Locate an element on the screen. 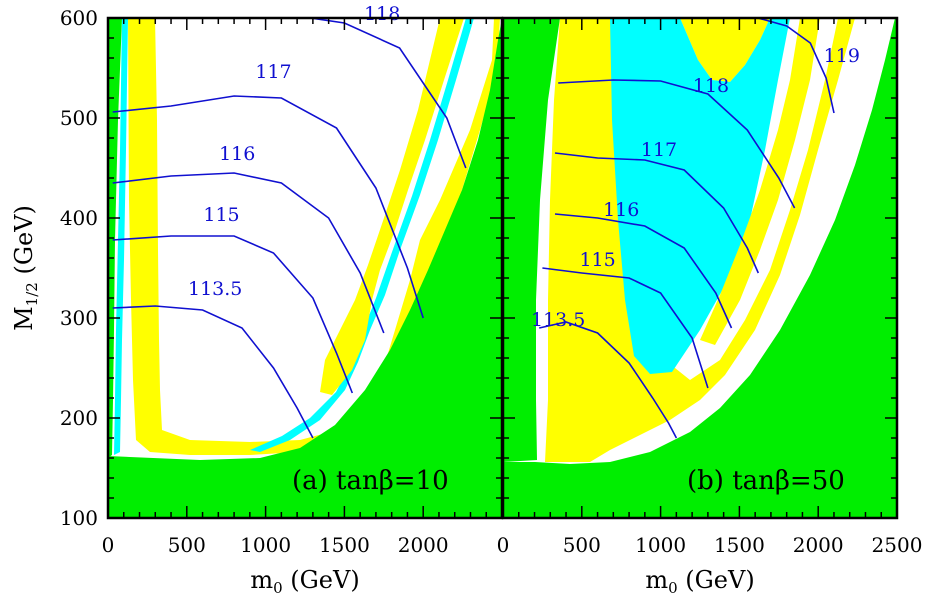 The image size is (933, 594). x-tick-label-b: 500 is located at coordinates (582, 545).